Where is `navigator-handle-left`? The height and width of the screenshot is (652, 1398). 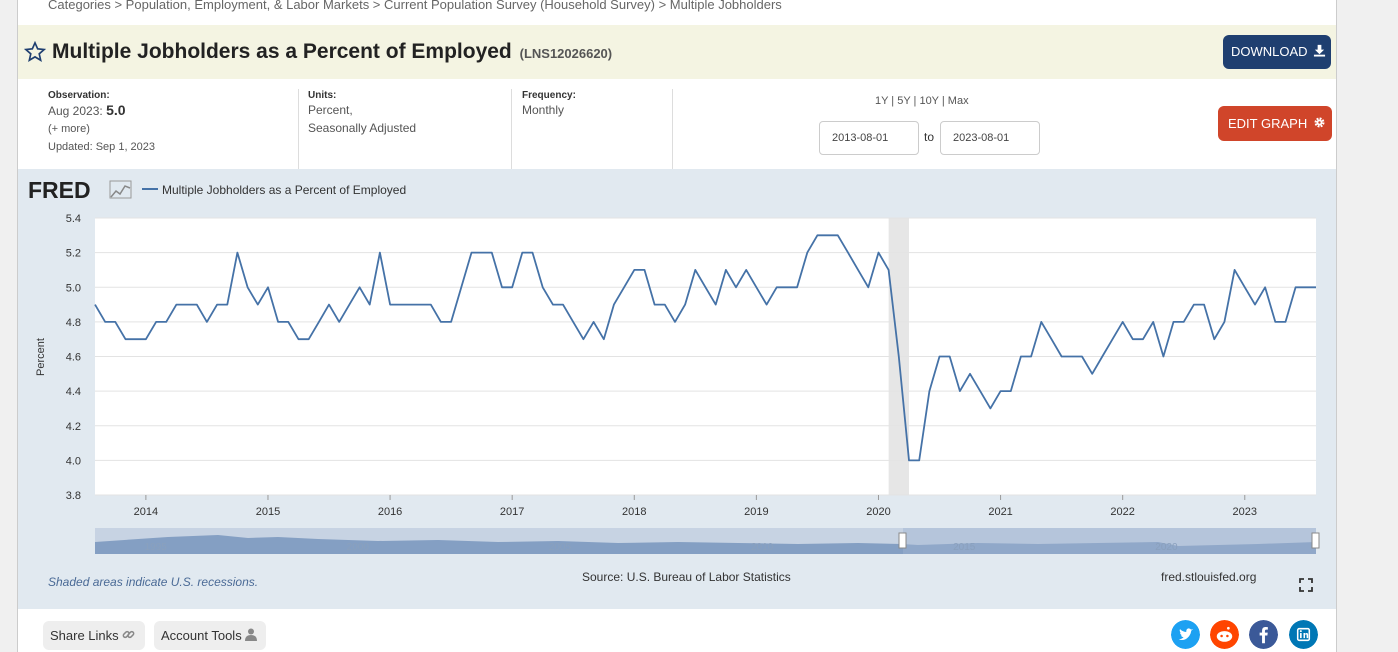
navigator-handle-left is located at coordinates (902, 540).